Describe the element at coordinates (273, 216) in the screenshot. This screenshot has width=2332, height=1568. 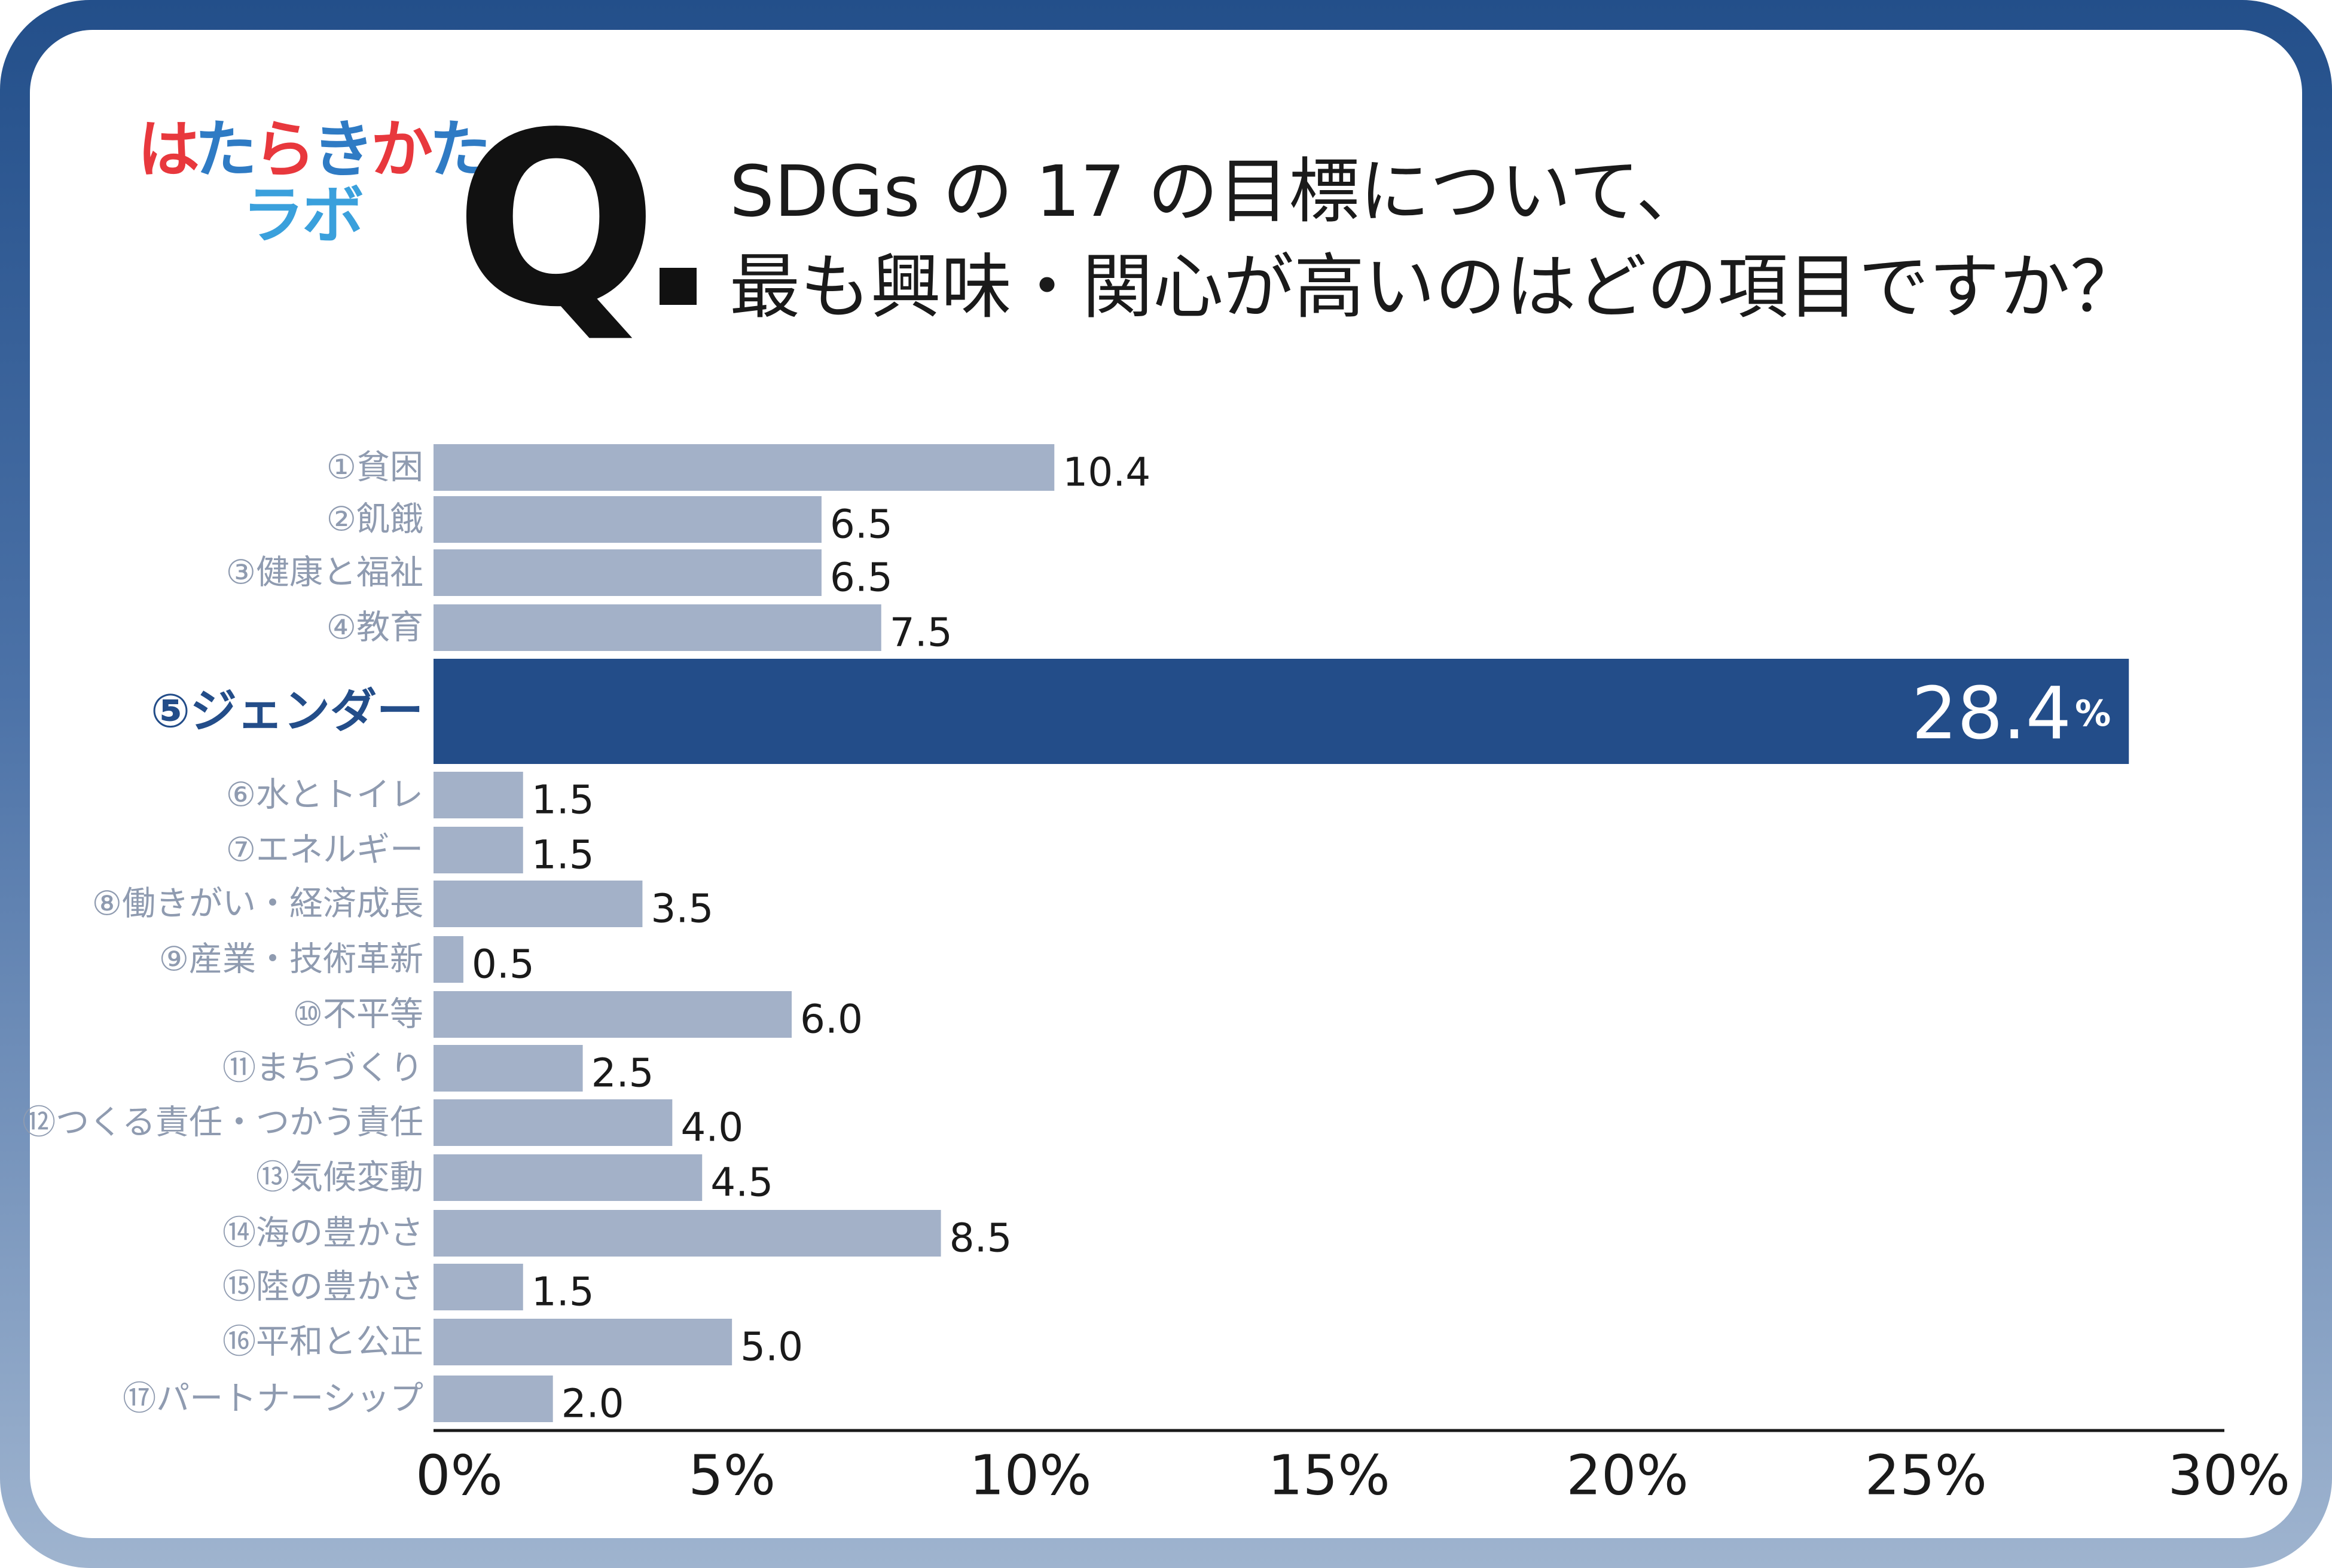
I see `logo-l2-char-0: ラ` at that location.